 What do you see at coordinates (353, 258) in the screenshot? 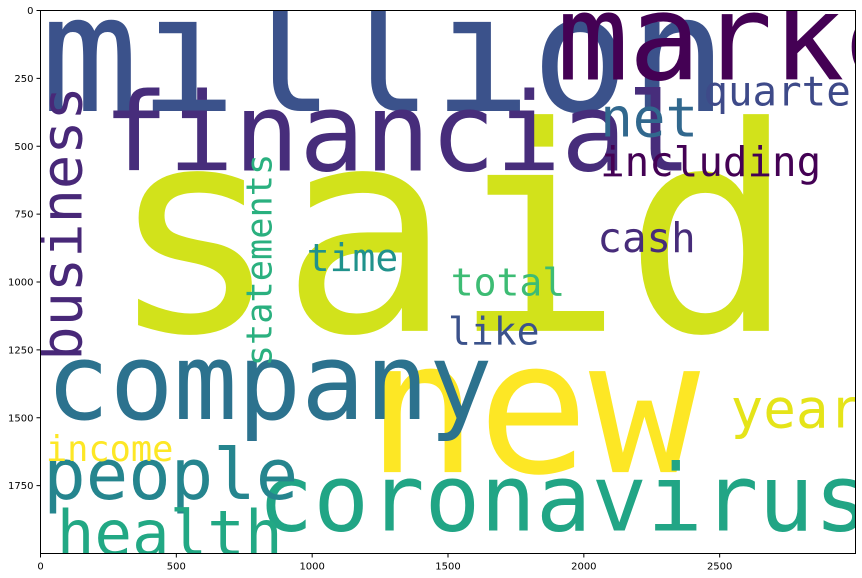
I see `word-time: time` at bounding box center [353, 258].